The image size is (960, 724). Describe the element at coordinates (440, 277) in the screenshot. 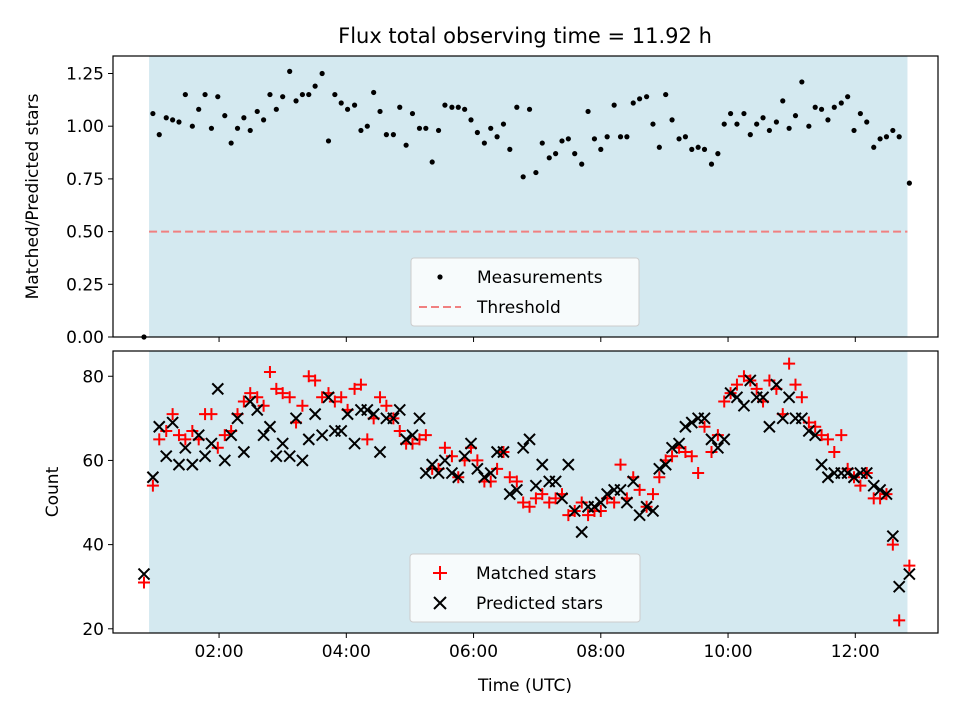

I see `legend-measurement-marker` at that location.